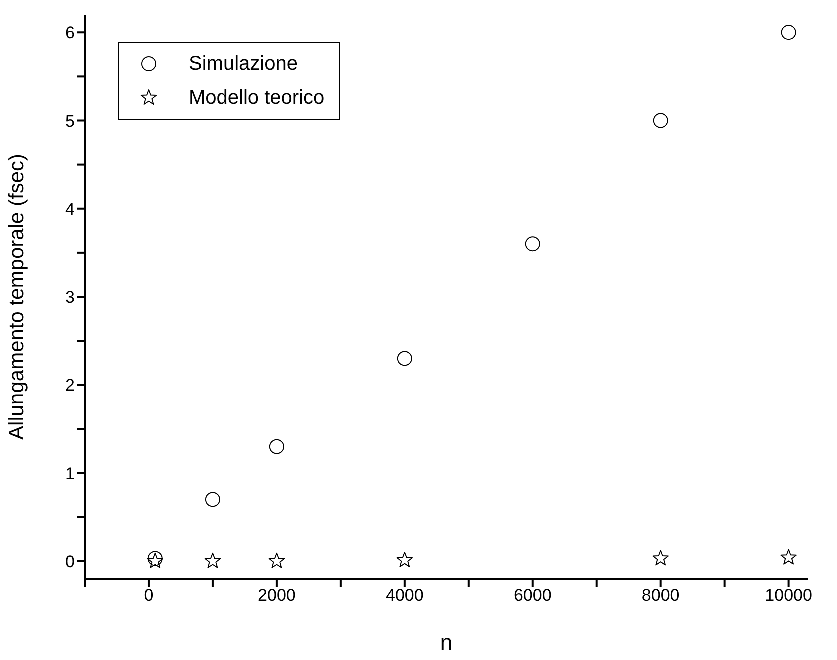 The height and width of the screenshot is (660, 837). Describe the element at coordinates (257, 98) in the screenshot. I see `legend-label: Modello teorico` at that location.